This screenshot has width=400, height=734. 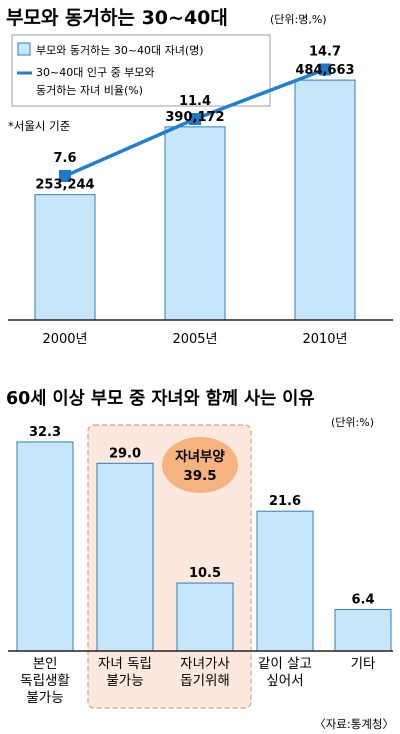 I want to click on legend-bar-swatch, so click(x=24, y=49).